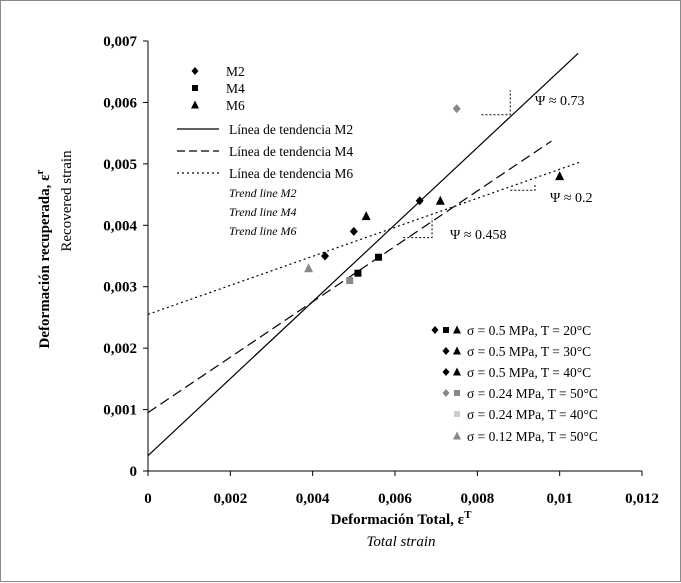  Describe the element at coordinates (235, 88) in the screenshot. I see `legend-label: M4` at that location.